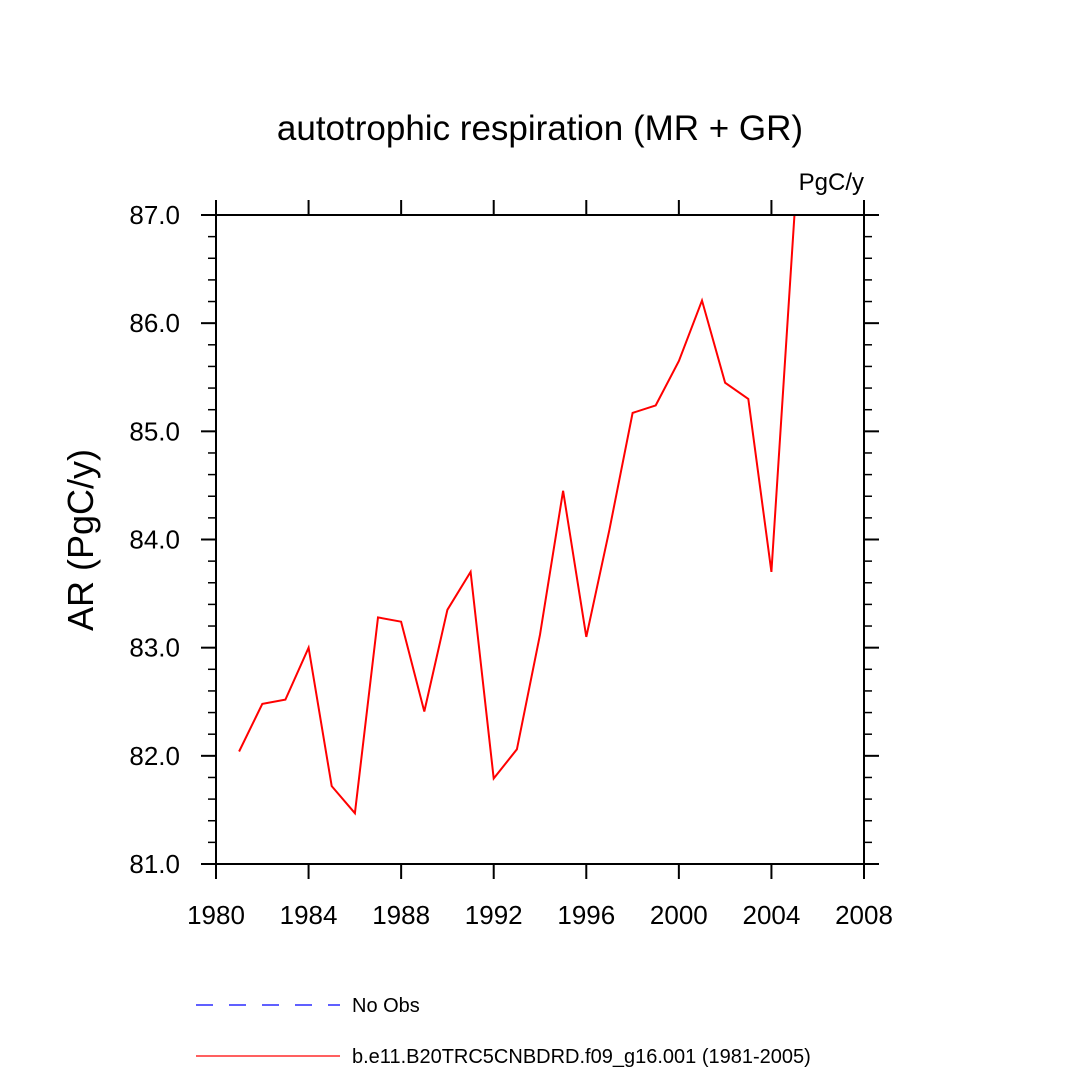 The width and height of the screenshot is (1080, 1080). What do you see at coordinates (386, 1006) in the screenshot?
I see `legend-label: No Obs` at bounding box center [386, 1006].